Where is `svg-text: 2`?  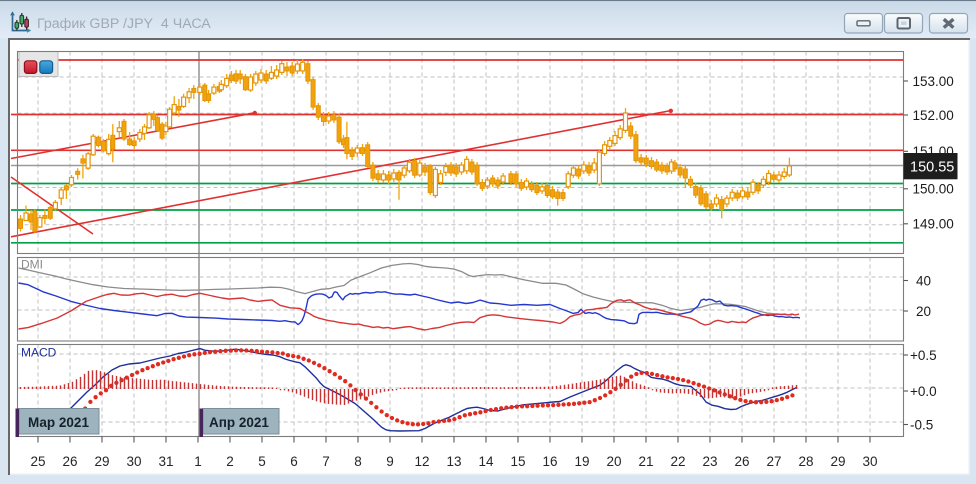 svg-text: 2 is located at coordinates (230, 461).